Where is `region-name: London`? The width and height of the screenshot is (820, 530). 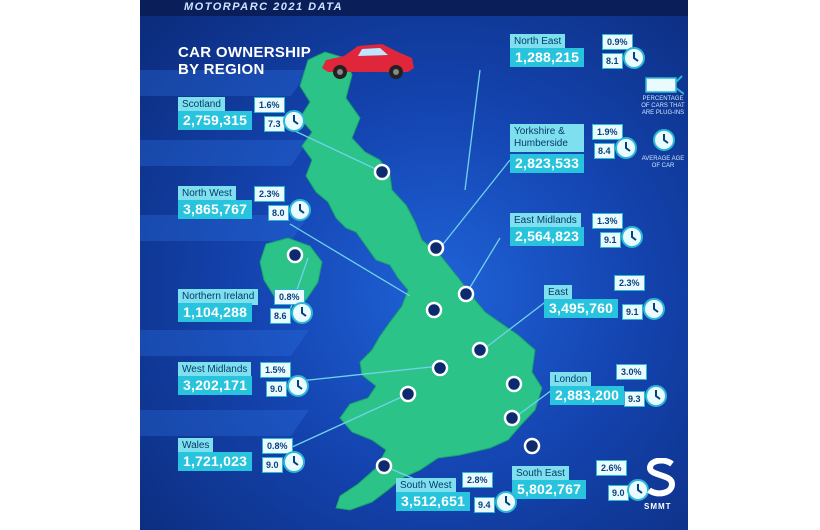
region-name: London is located at coordinates (571, 380).